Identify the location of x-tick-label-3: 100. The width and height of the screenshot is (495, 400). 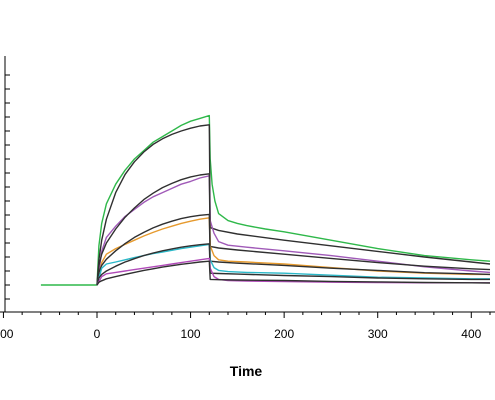
(191, 334).